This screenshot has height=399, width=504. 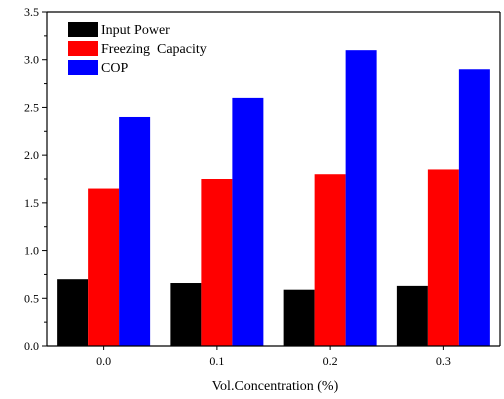 I want to click on legend-label: Input Power, so click(x=135, y=30).